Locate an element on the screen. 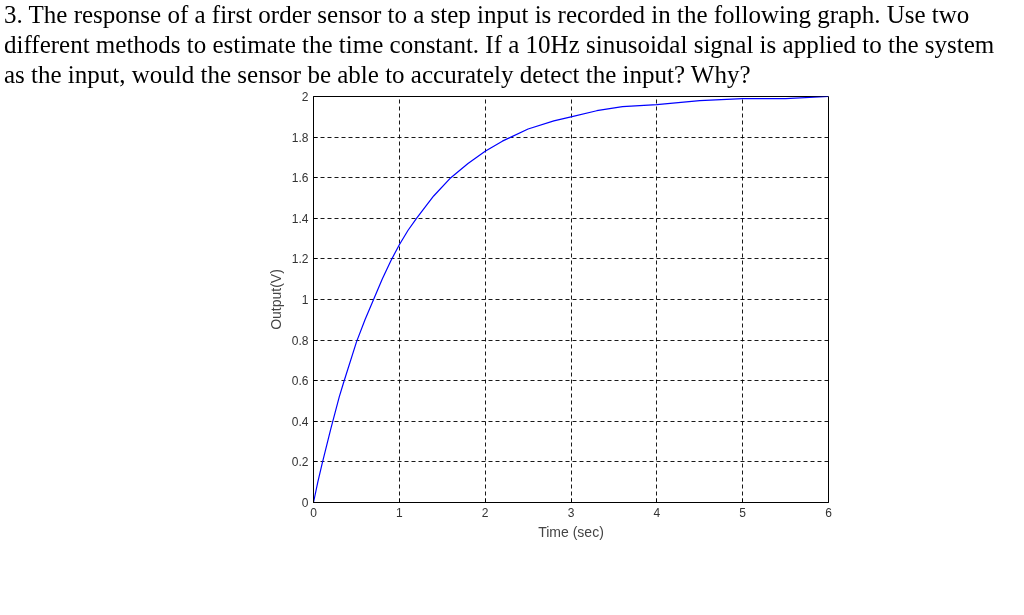 The width and height of the screenshot is (1024, 615). y-tick-label: 0.6 is located at coordinates (300, 381).